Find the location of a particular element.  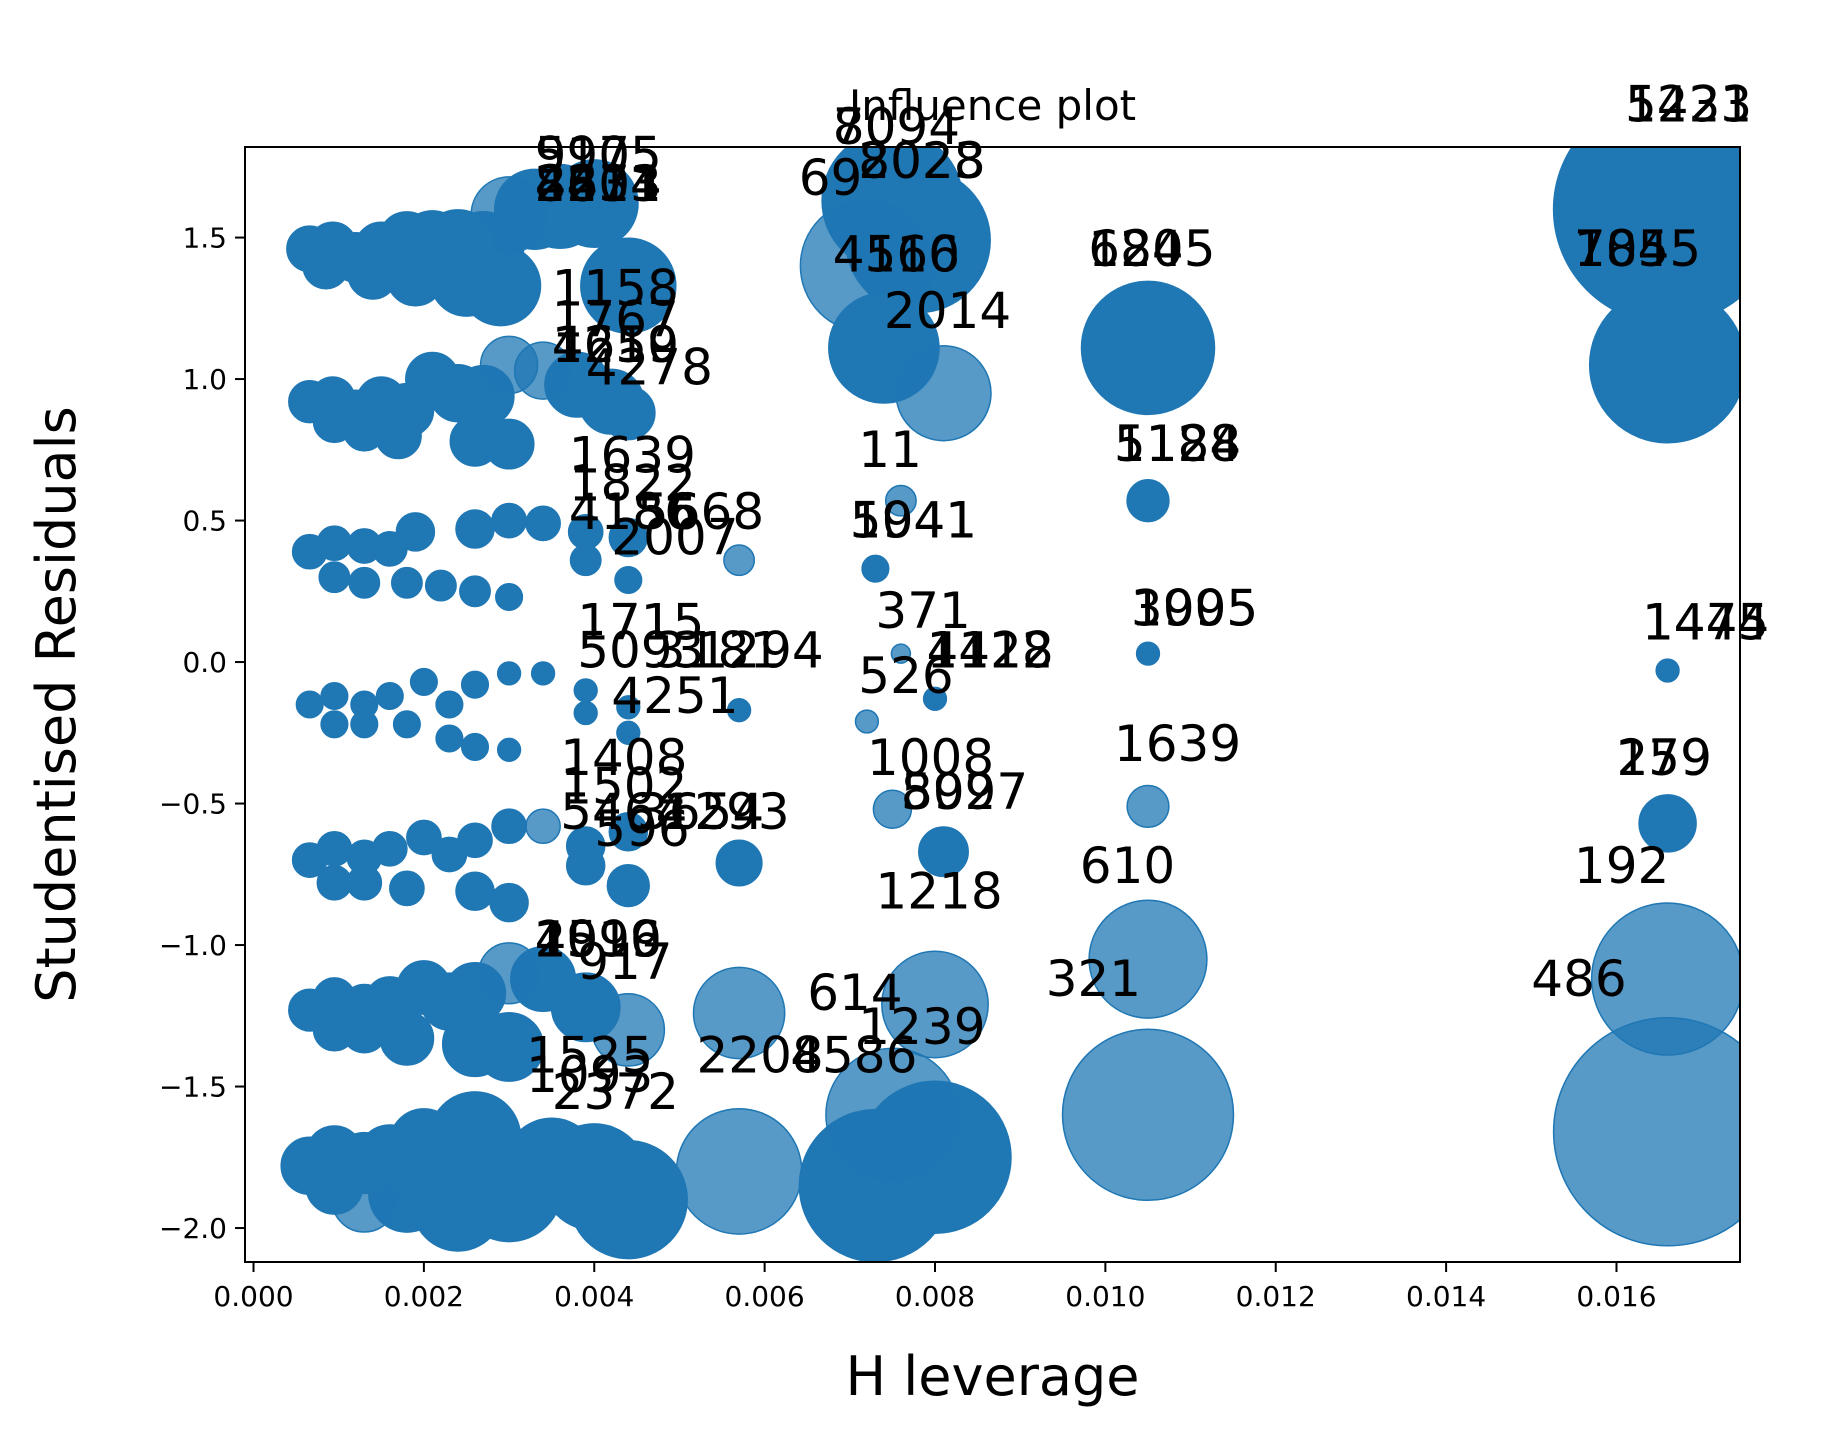

point-label: 785 is located at coordinates (1621, 249).